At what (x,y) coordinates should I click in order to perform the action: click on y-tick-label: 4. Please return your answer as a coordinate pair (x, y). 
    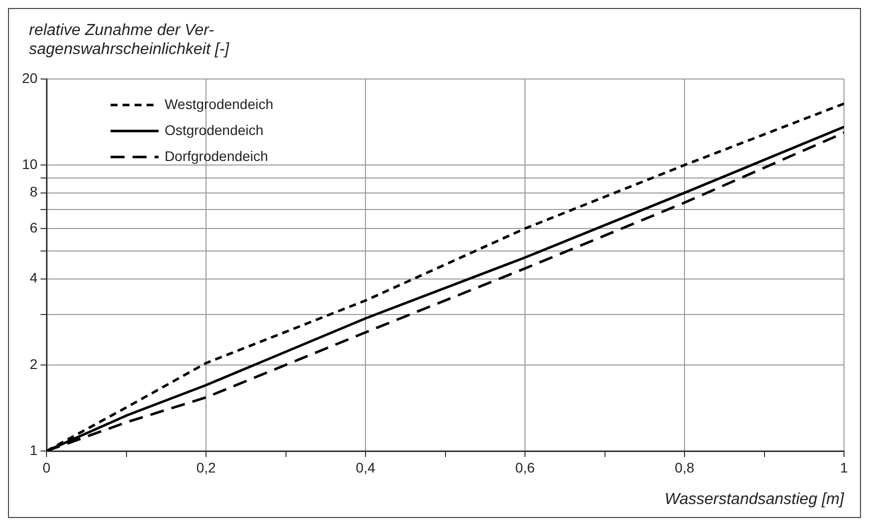
    Looking at the image, I should click on (34, 278).